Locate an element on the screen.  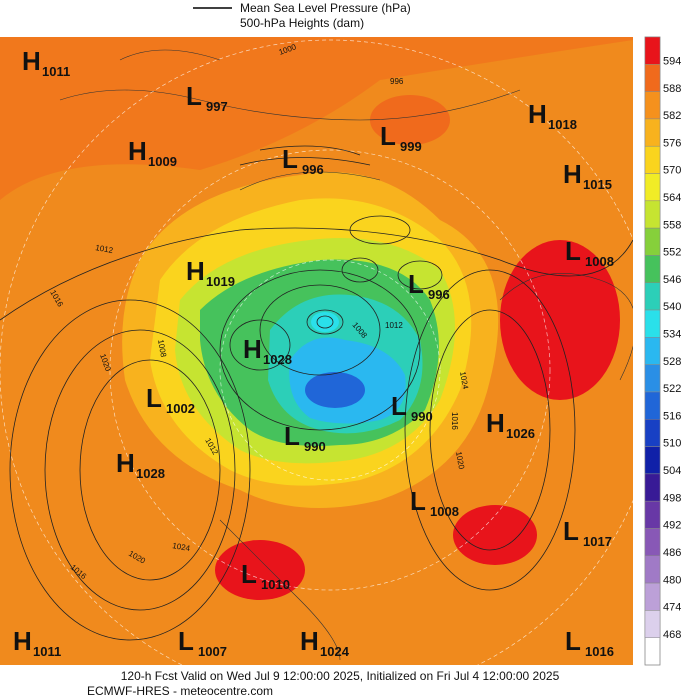
colorbar-label: 510 is located at coordinates (672, 444).